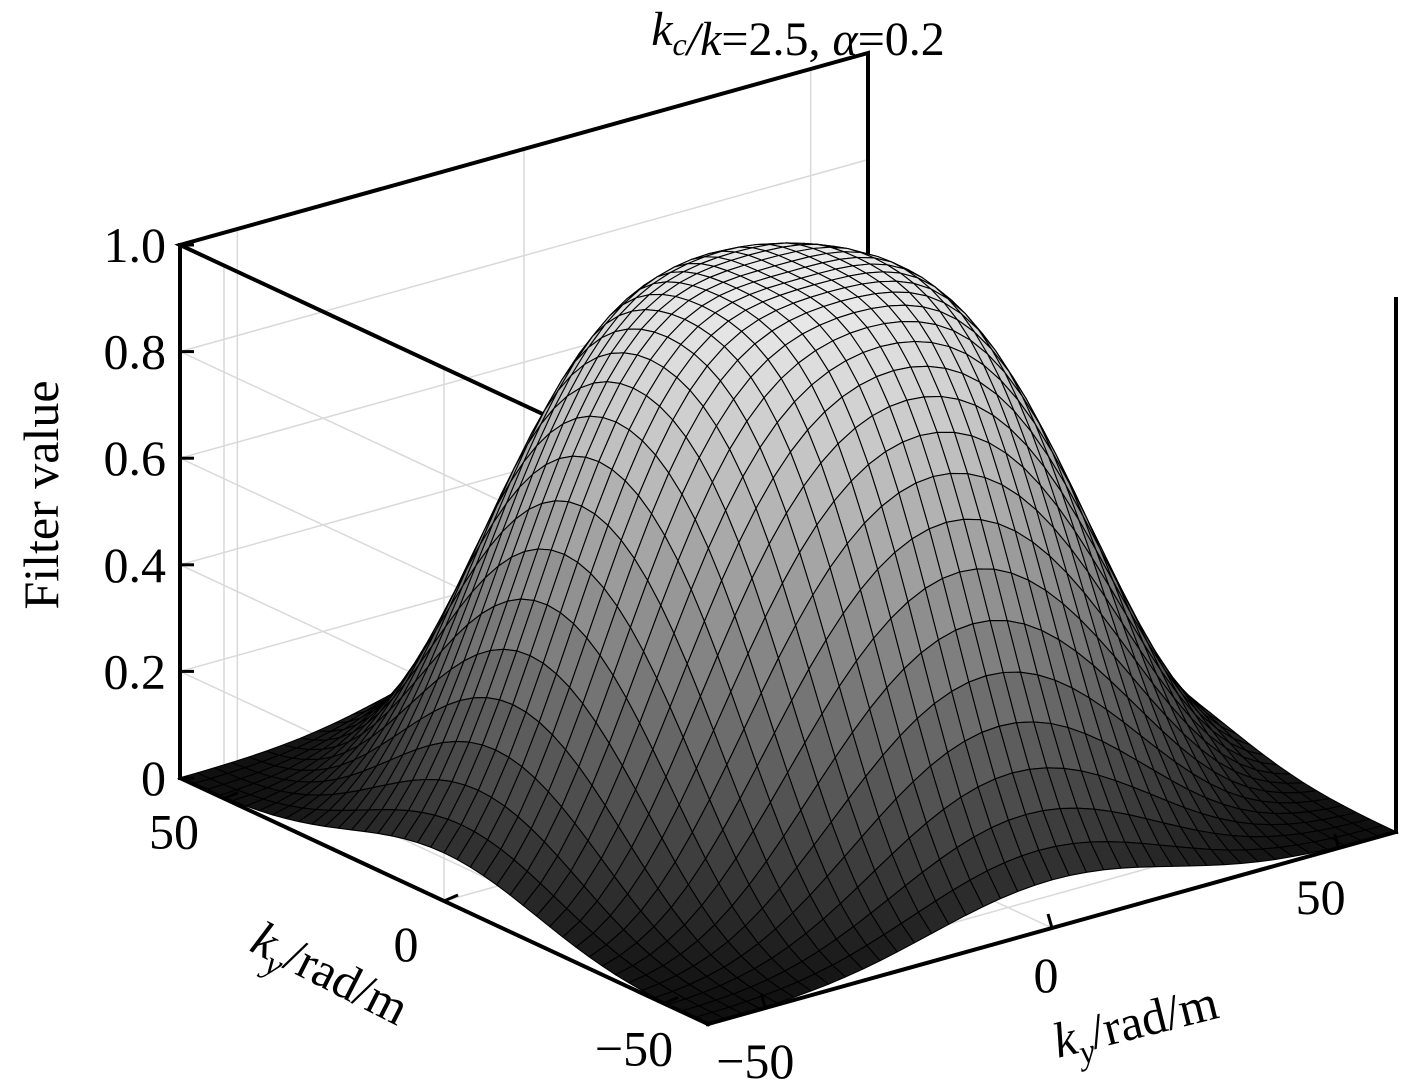  What do you see at coordinates (41, 494) in the screenshot?
I see `z-axis-label: Filter value` at bounding box center [41, 494].